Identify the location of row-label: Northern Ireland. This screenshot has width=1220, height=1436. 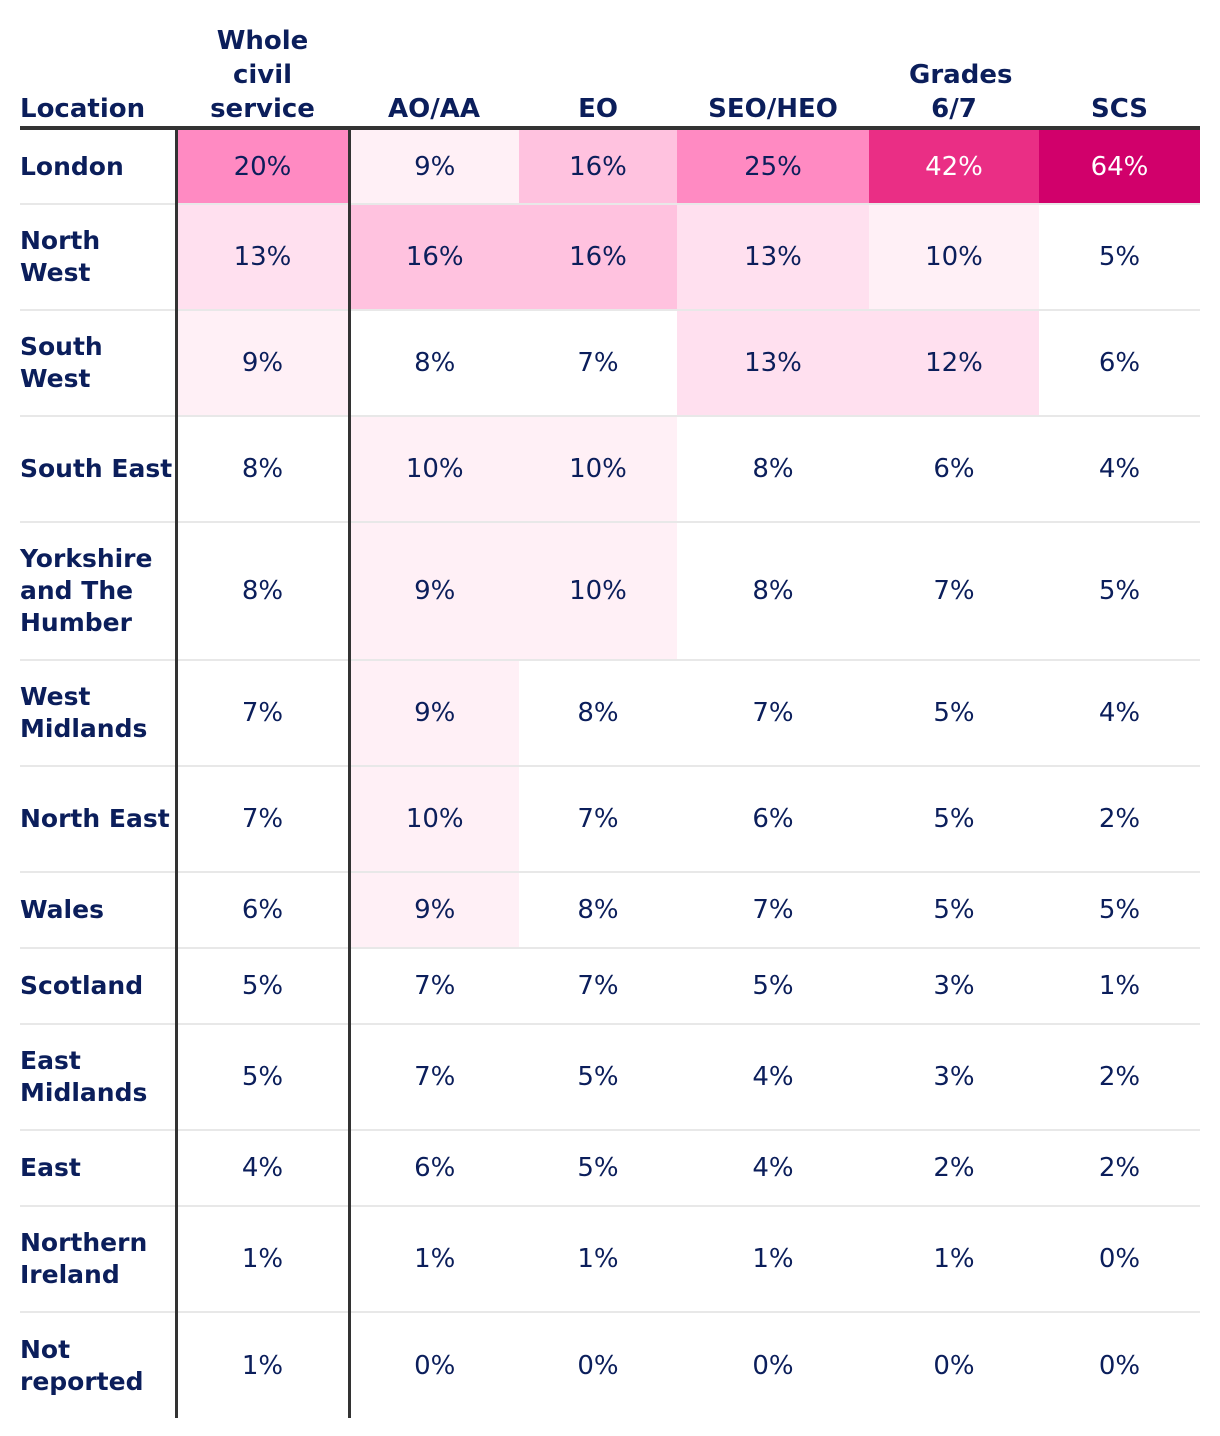
(84, 1258).